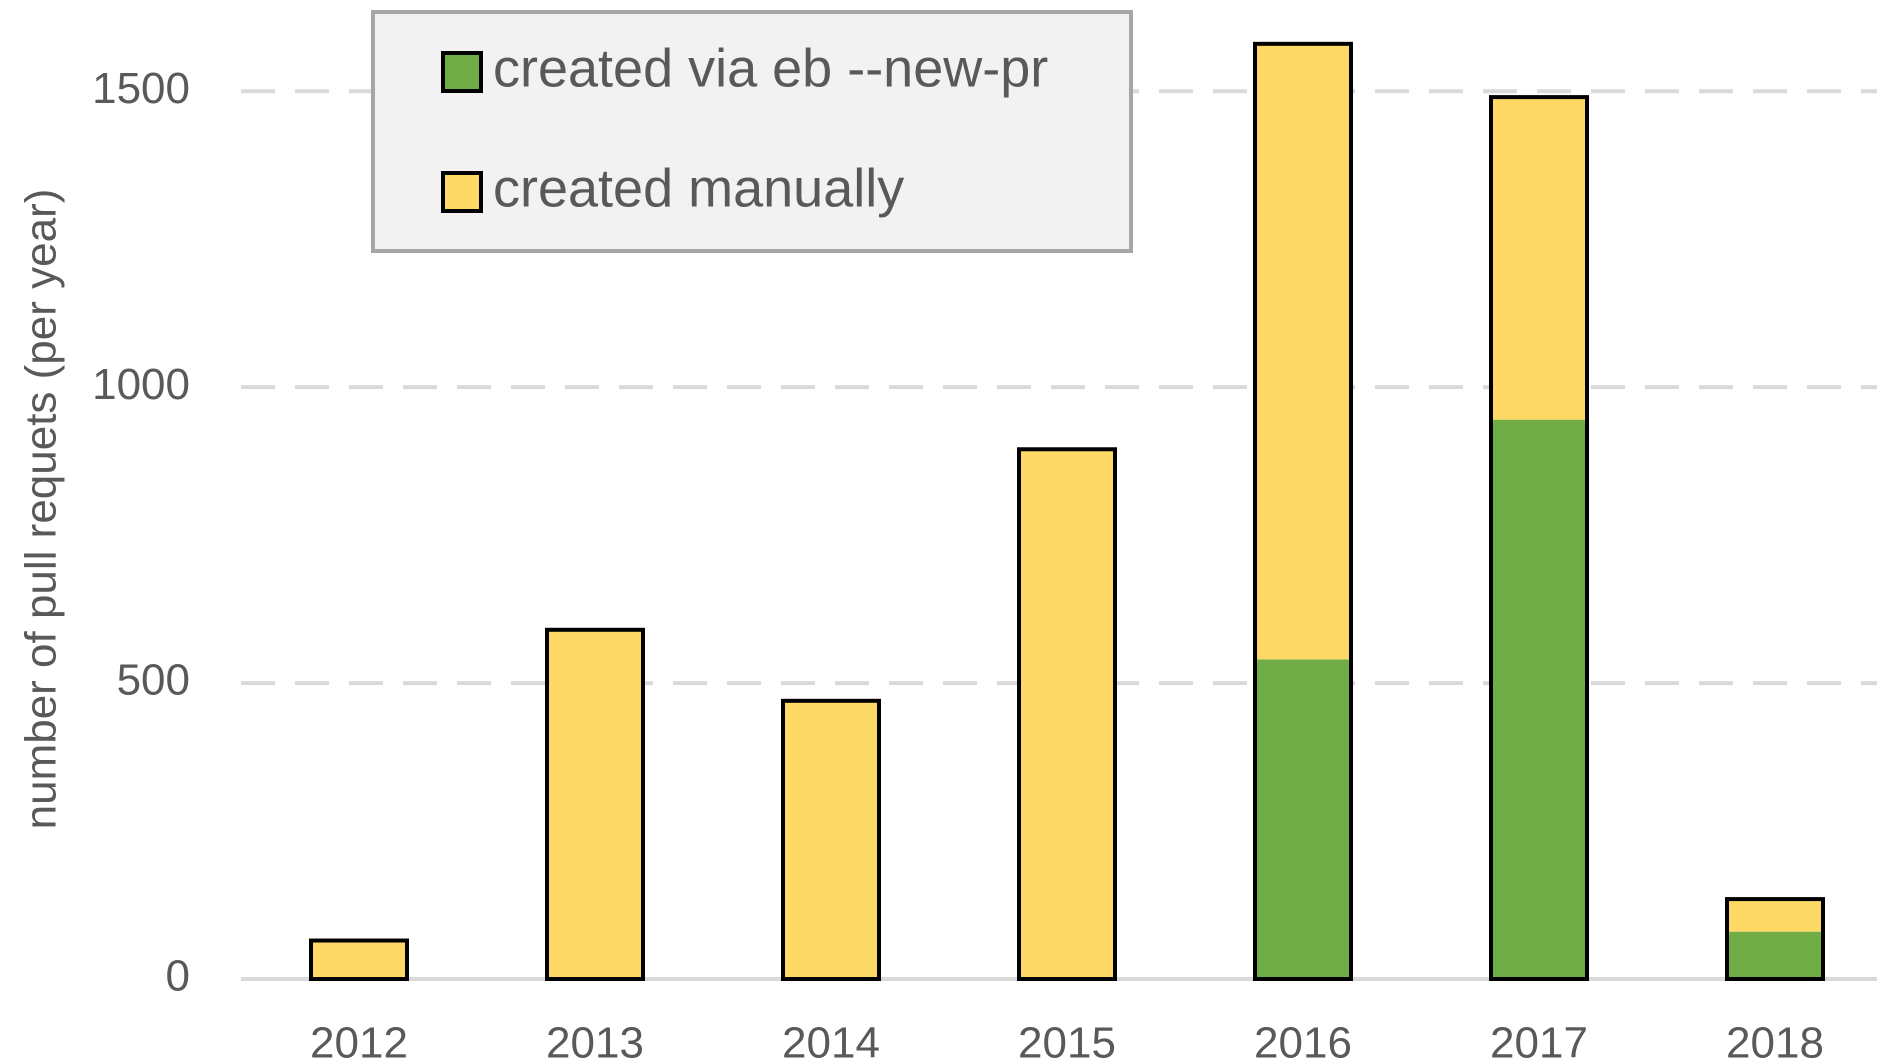 The width and height of the screenshot is (1877, 1064). I want to click on x-tick-label: 2017, so click(1539, 1041).